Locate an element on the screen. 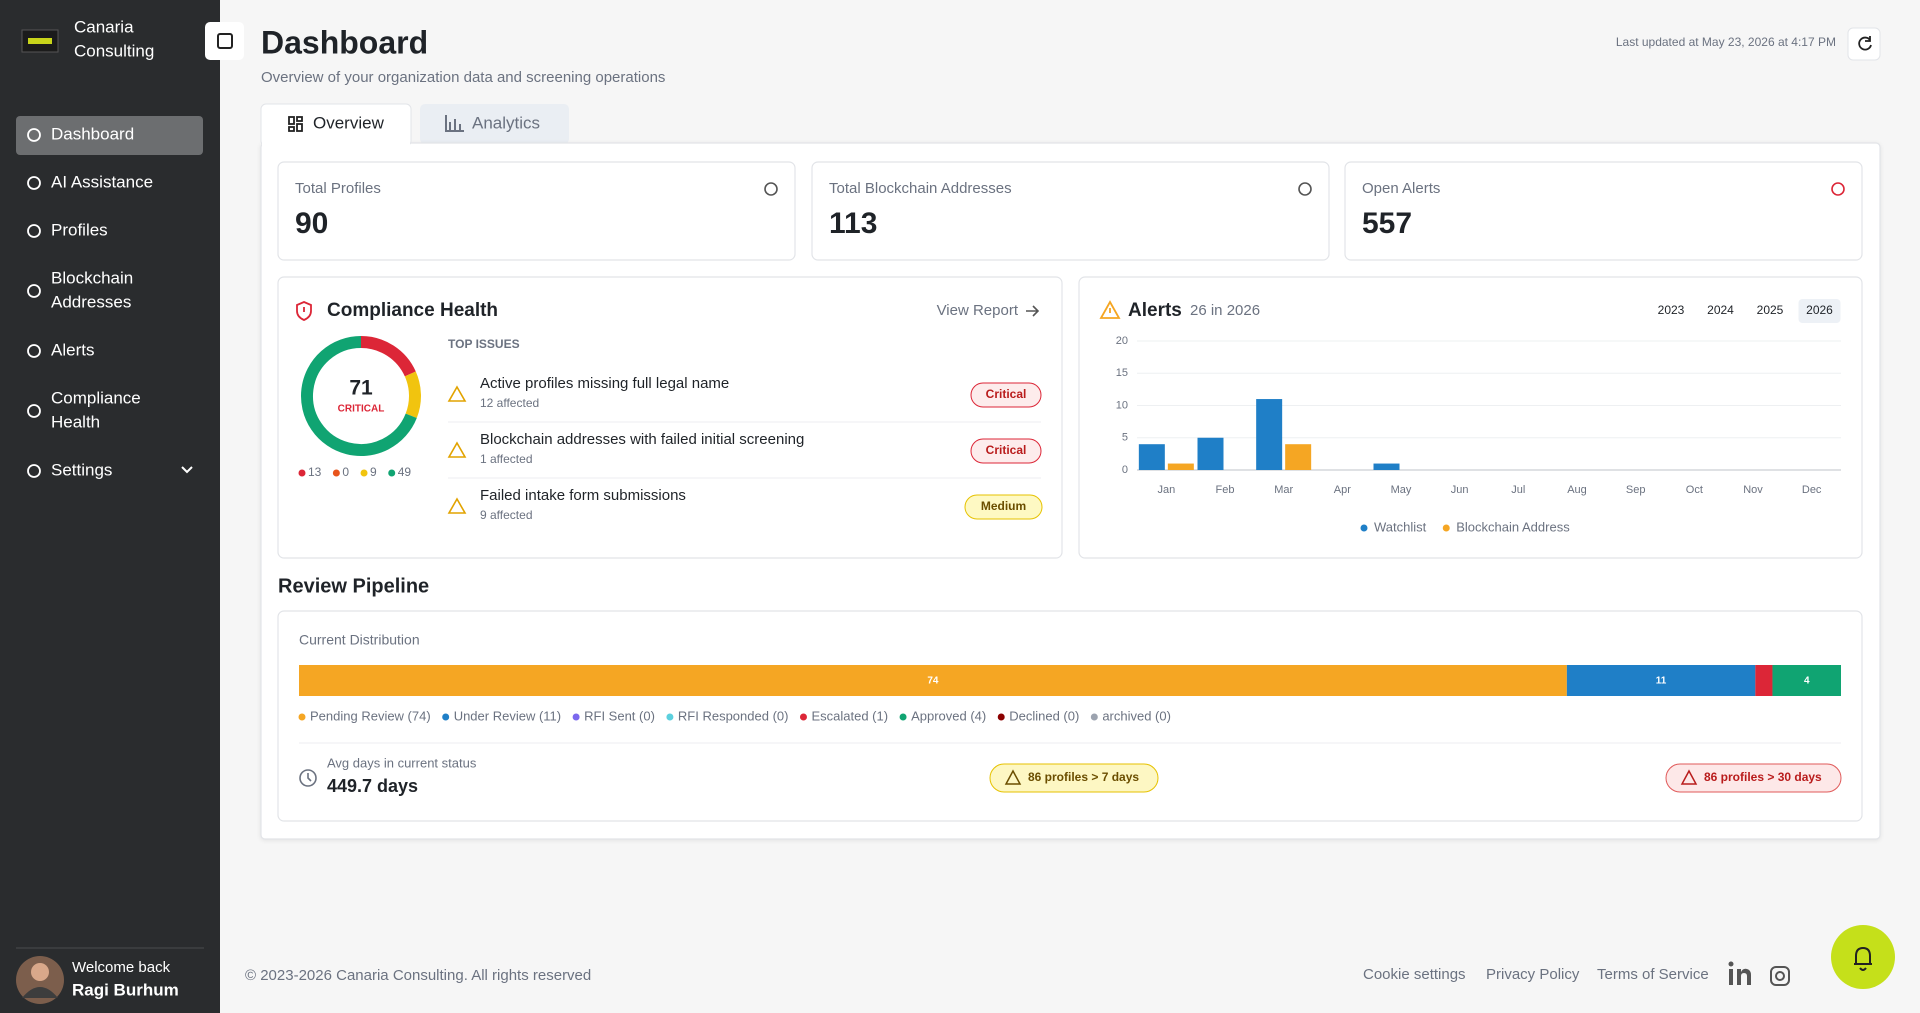 The height and width of the screenshot is (1013, 1920). refresh-icon is located at coordinates (1865, 43).